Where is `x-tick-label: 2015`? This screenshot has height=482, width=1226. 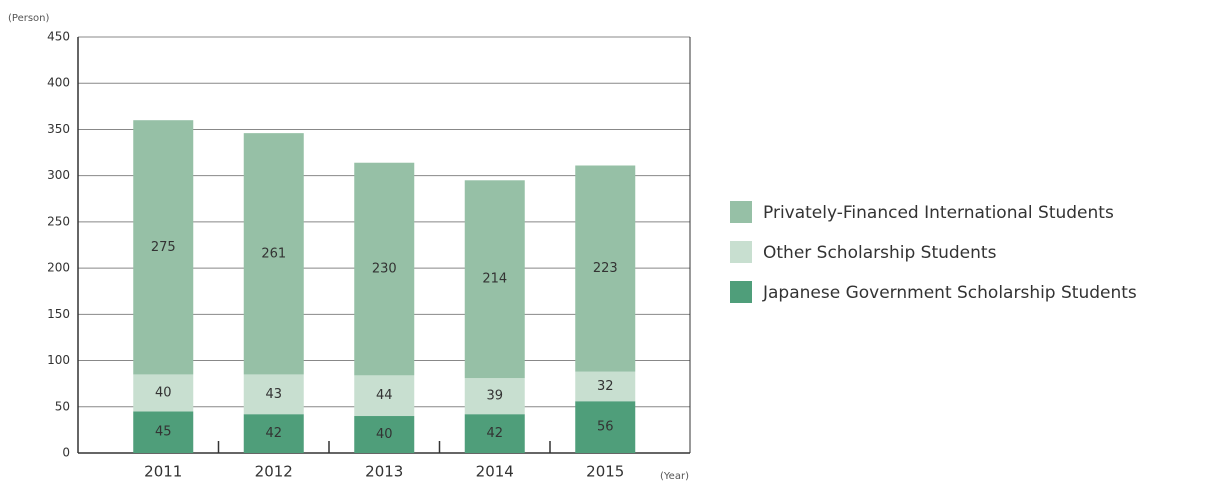 x-tick-label: 2015 is located at coordinates (605, 472).